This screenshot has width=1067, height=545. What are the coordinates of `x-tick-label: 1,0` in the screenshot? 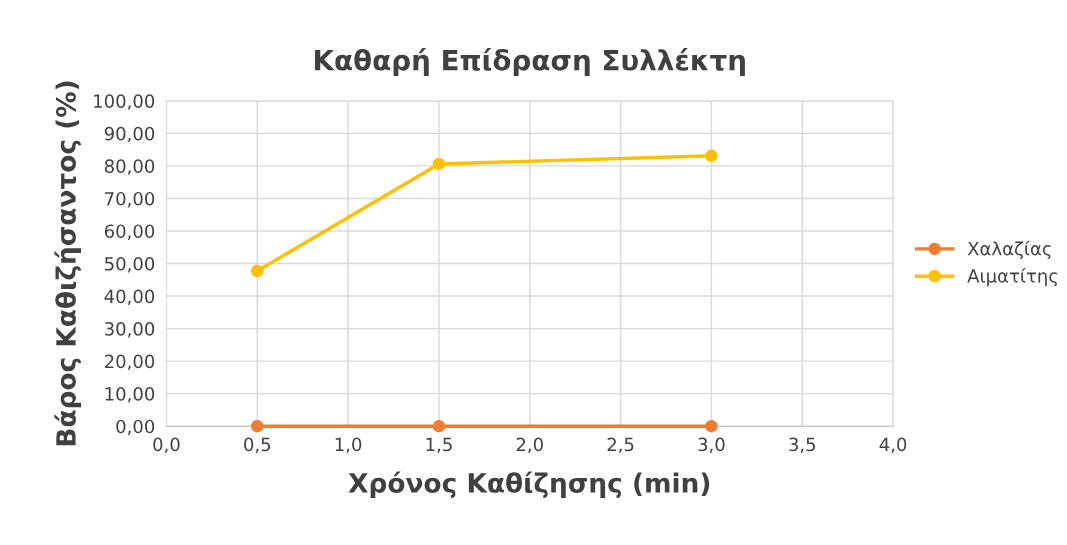 It's located at (348, 445).